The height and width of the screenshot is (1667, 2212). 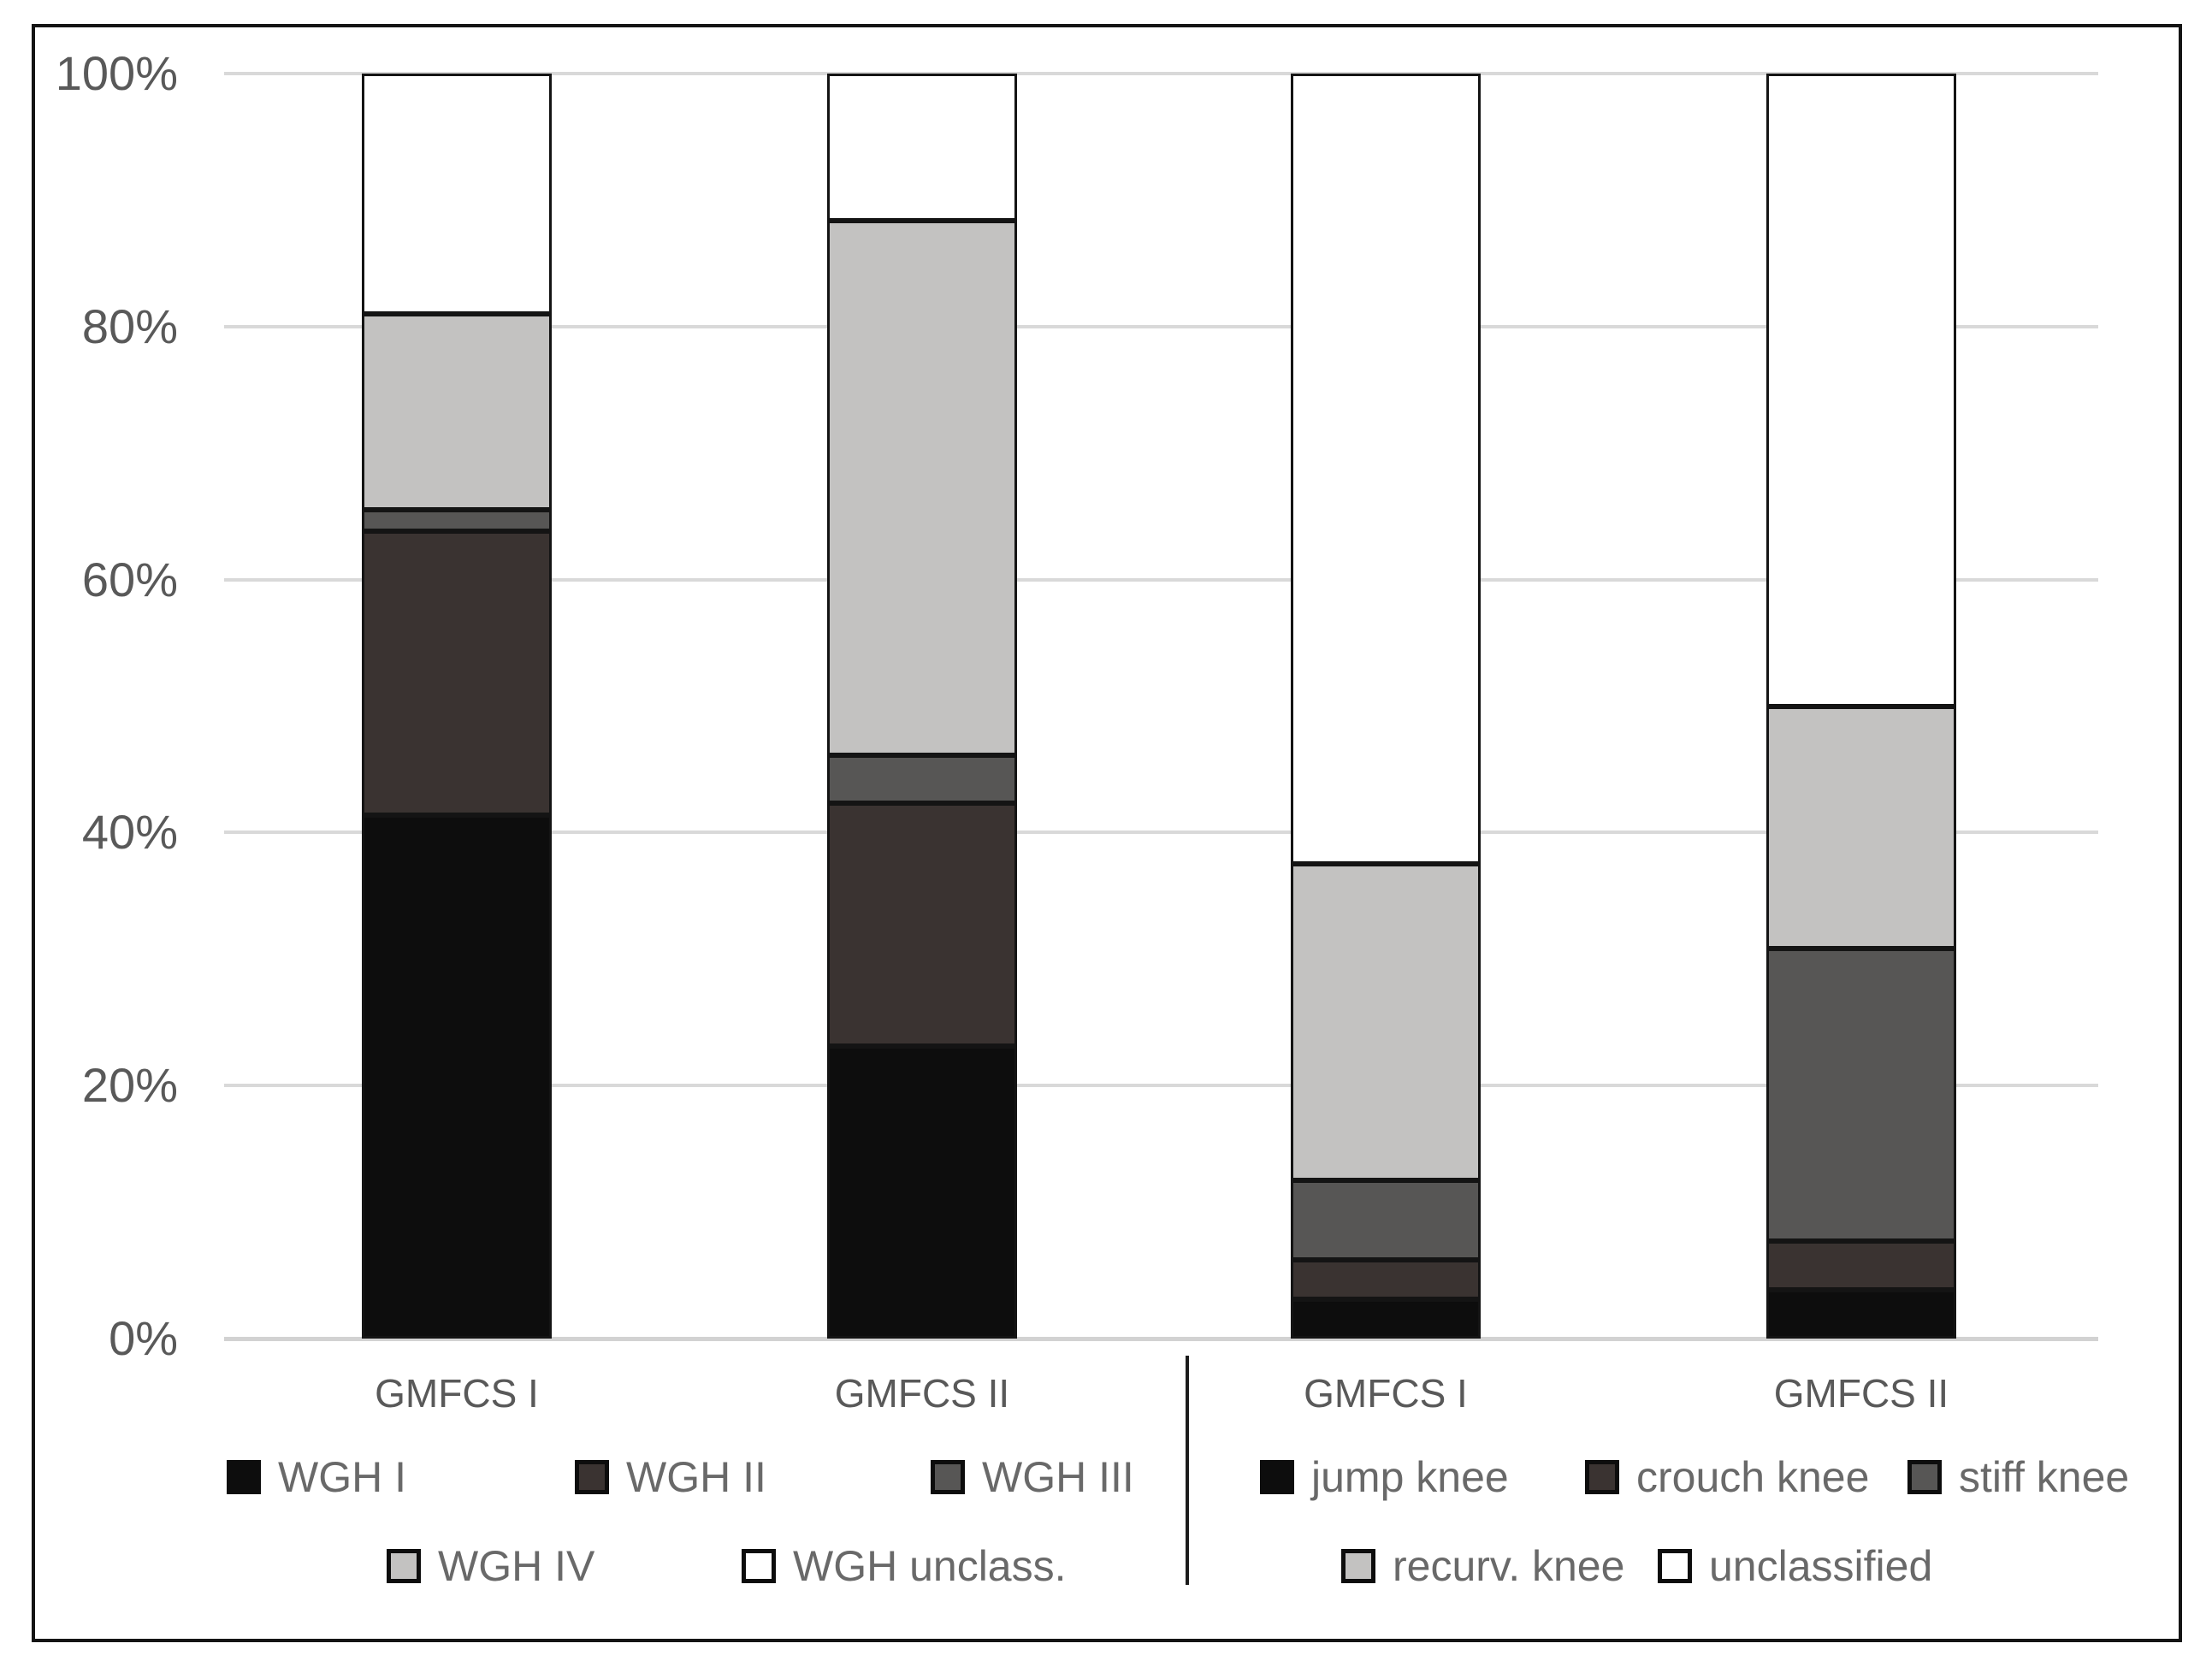 I want to click on legend-label-recurv-knee: recurv. knee, so click(x=1509, y=1566).